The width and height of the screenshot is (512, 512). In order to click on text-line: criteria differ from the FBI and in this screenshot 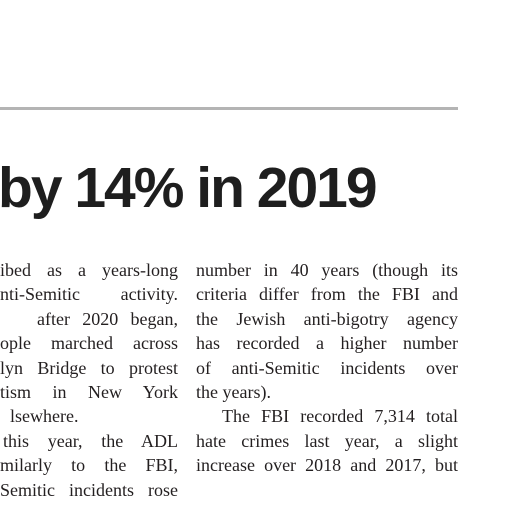, I will do `click(327, 294)`.